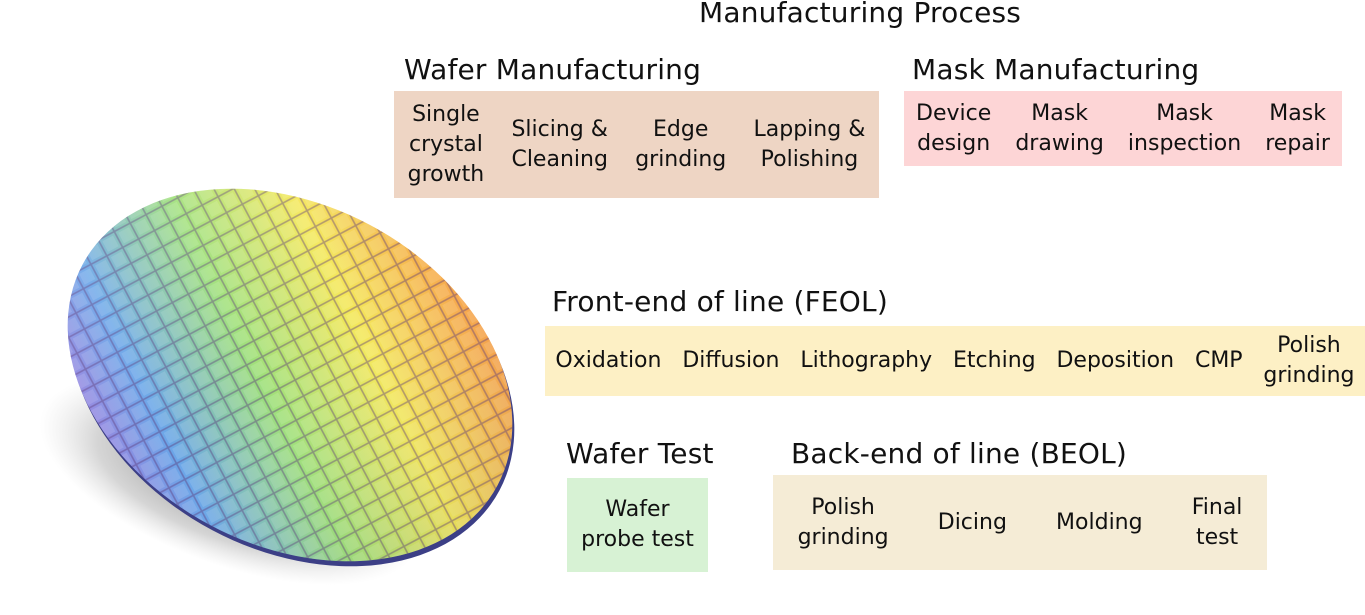  Describe the element at coordinates (954, 128) in the screenshot. I see `step-device-design: Device design` at that location.